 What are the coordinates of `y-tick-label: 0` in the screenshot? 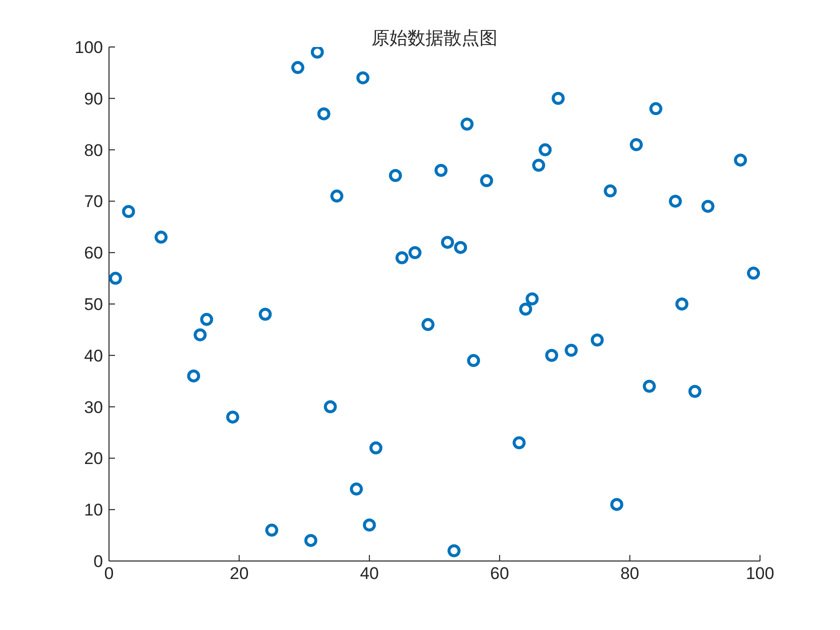 It's located at (98, 562).